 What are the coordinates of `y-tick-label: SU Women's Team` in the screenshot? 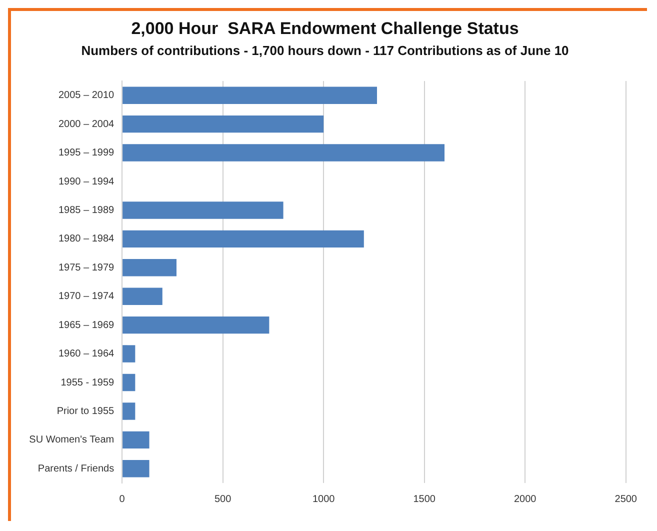 It's located at (71, 440).